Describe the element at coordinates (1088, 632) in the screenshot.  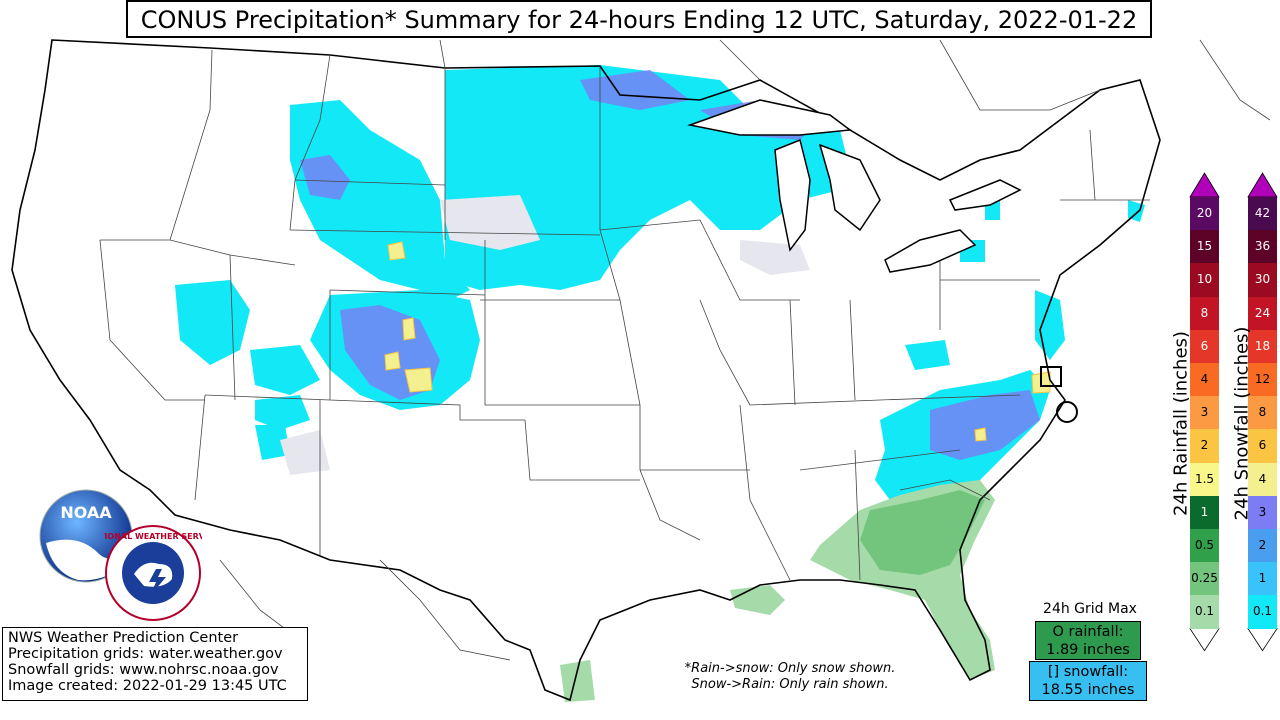
I see `grid-max-rainfall-label: O rainfall:` at that location.